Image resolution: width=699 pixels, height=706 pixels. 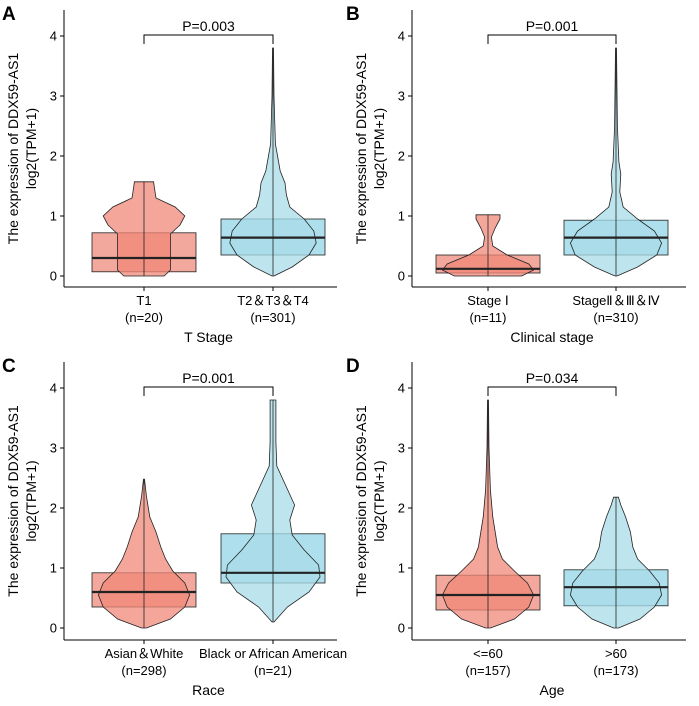 I want to click on x-tick-label: StageⅡ＆Ⅲ＆Ⅳ, so click(x=615, y=300).